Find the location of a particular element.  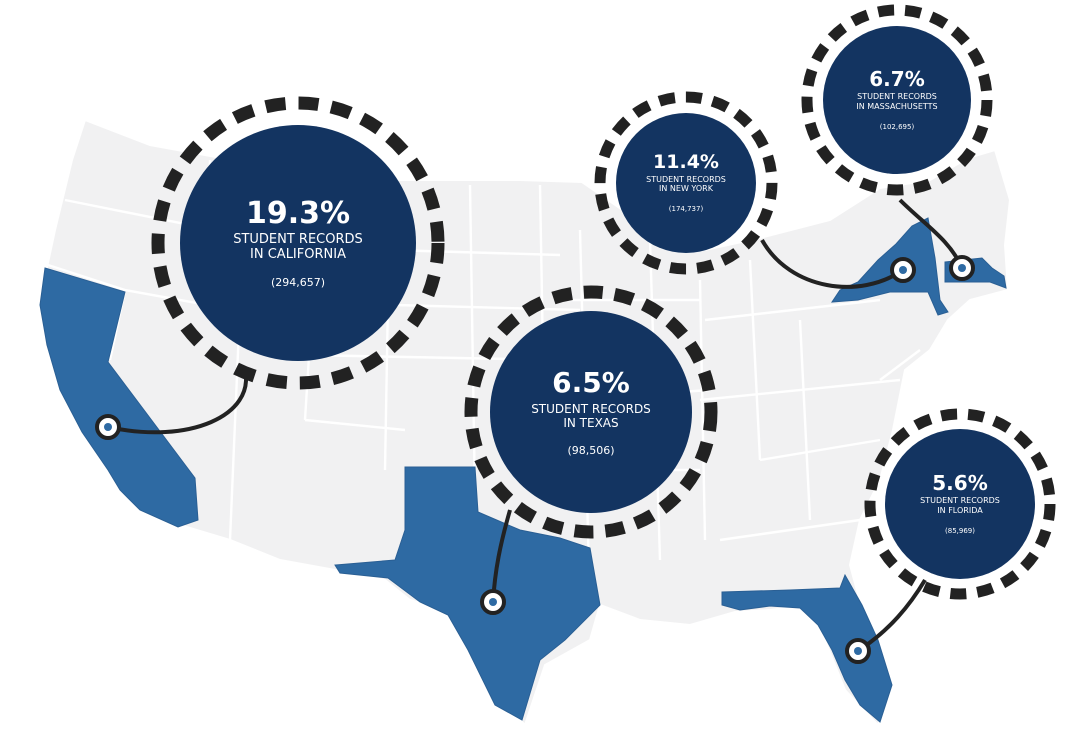

state-california is located at coordinates (119, 397).